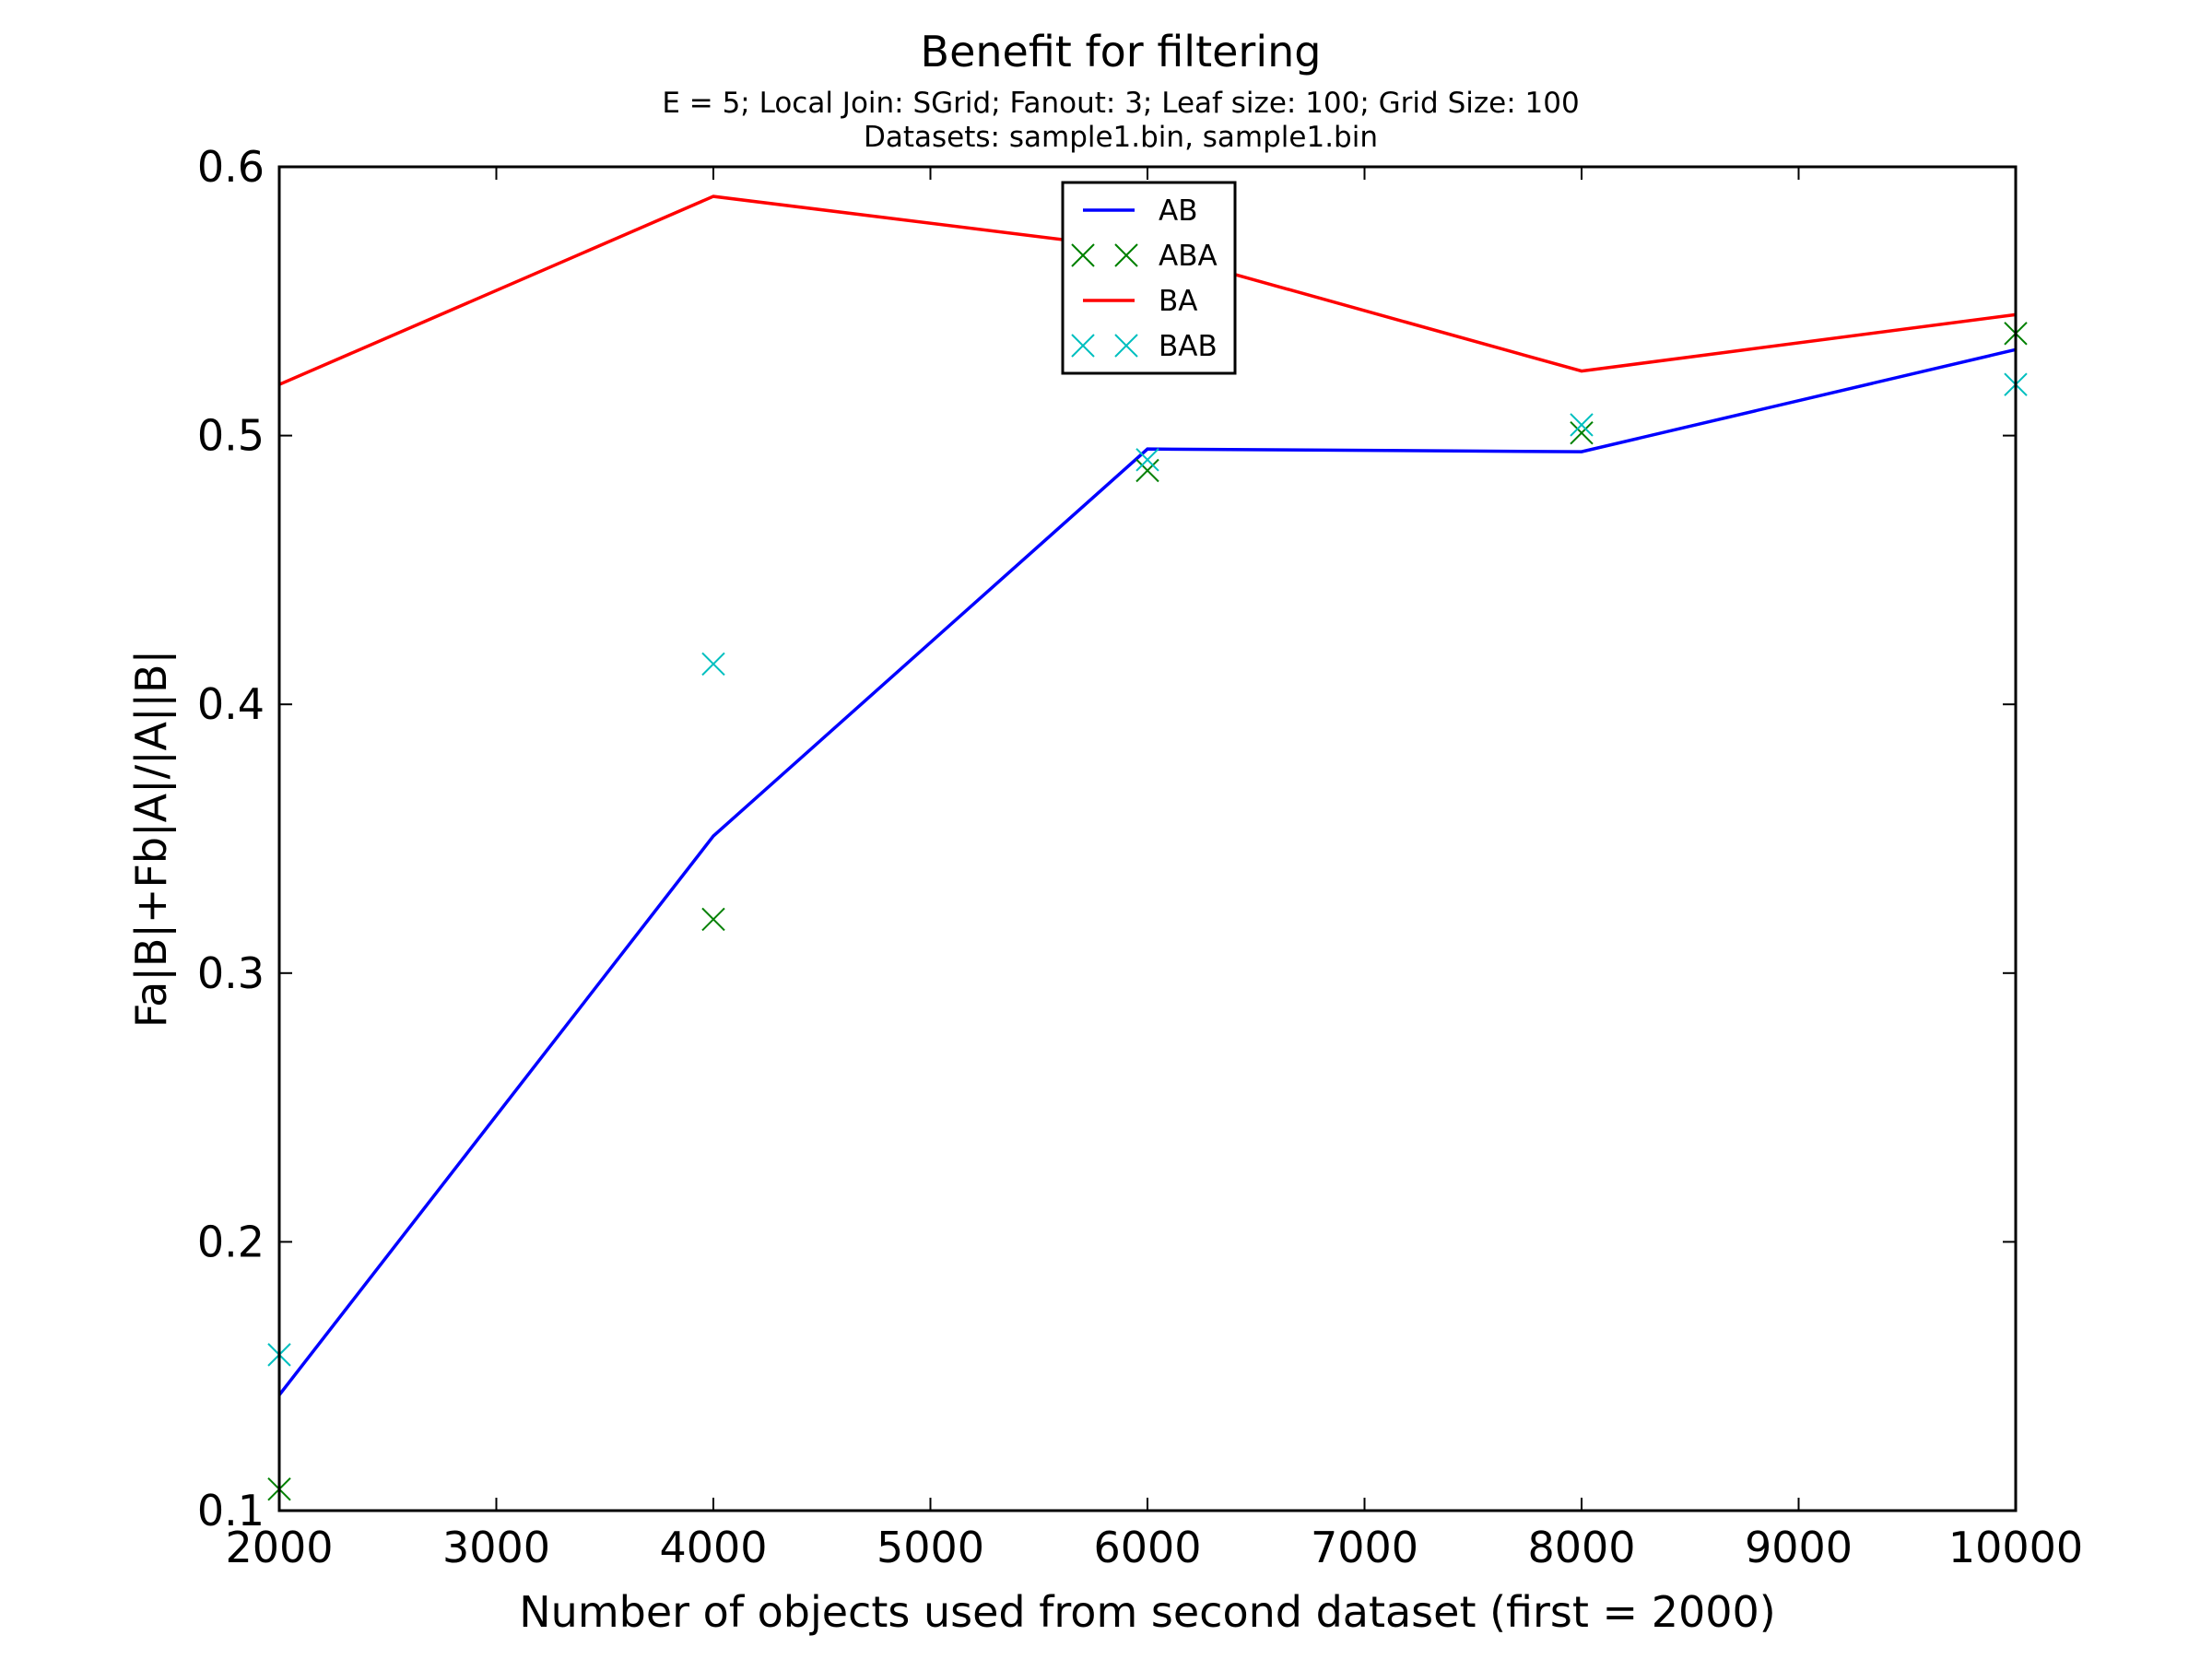 Image resolution: width=2212 pixels, height=1659 pixels. I want to click on y-tick-label: 0.3, so click(231, 973).